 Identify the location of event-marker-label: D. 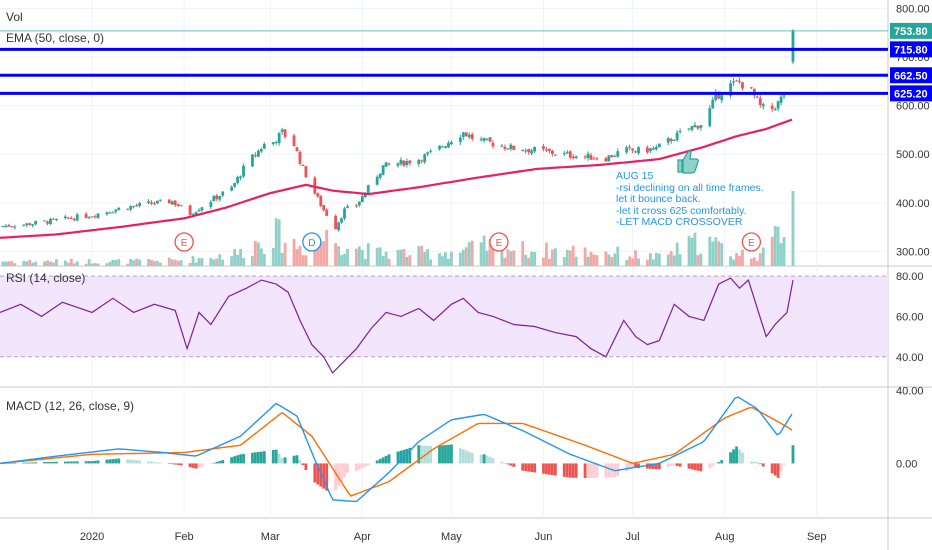
(311, 243).